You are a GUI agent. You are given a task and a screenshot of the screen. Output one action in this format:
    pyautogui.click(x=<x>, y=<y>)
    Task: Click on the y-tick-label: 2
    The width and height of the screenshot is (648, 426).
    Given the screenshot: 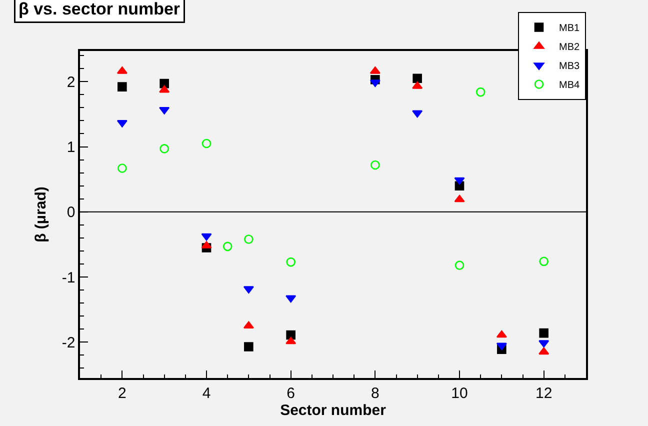 What is the action you would take?
    pyautogui.click(x=71, y=82)
    